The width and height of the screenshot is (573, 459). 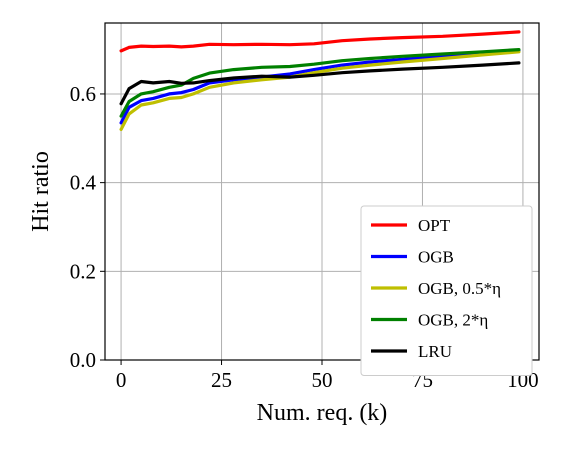 What do you see at coordinates (83, 183) in the screenshot?
I see `y-tick-label: 0.4` at bounding box center [83, 183].